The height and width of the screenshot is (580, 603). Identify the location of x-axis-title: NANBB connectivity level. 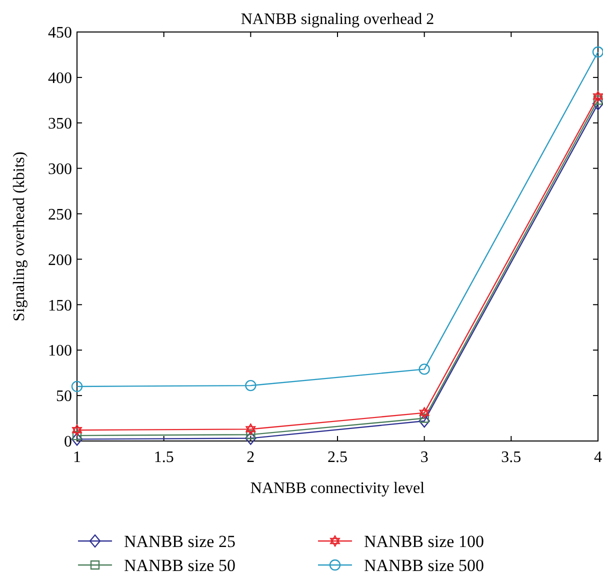
(338, 488).